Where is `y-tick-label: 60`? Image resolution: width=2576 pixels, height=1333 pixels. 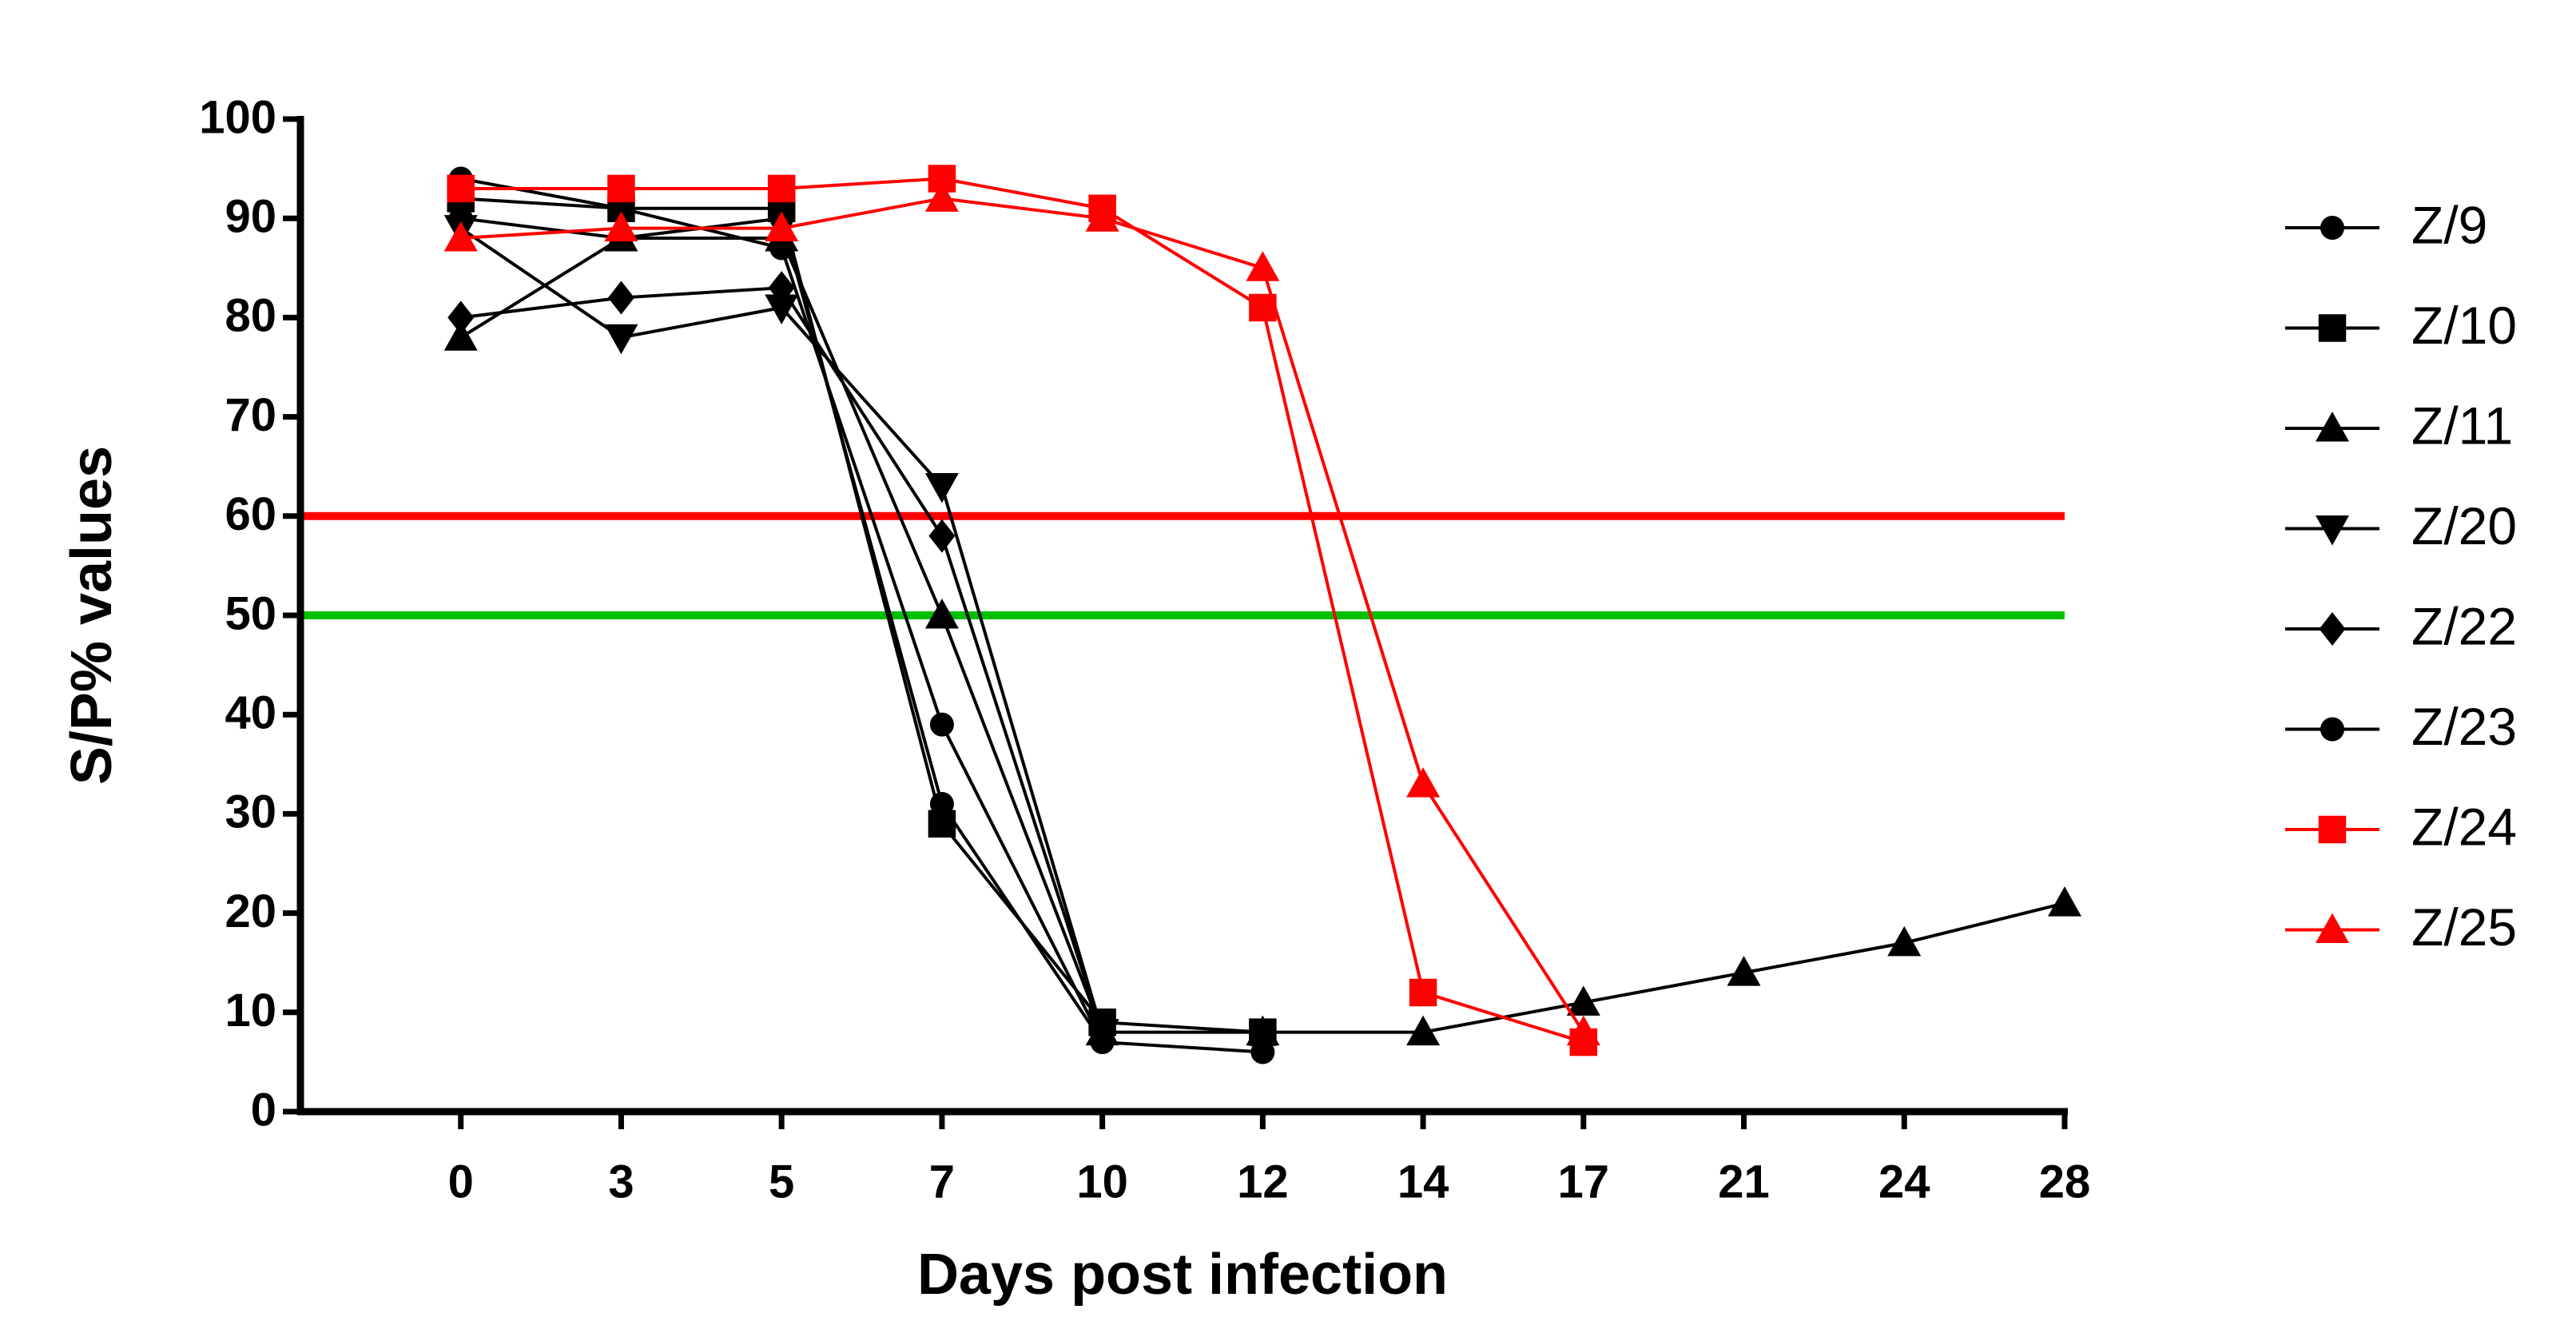
y-tick-label: 60 is located at coordinates (251, 514).